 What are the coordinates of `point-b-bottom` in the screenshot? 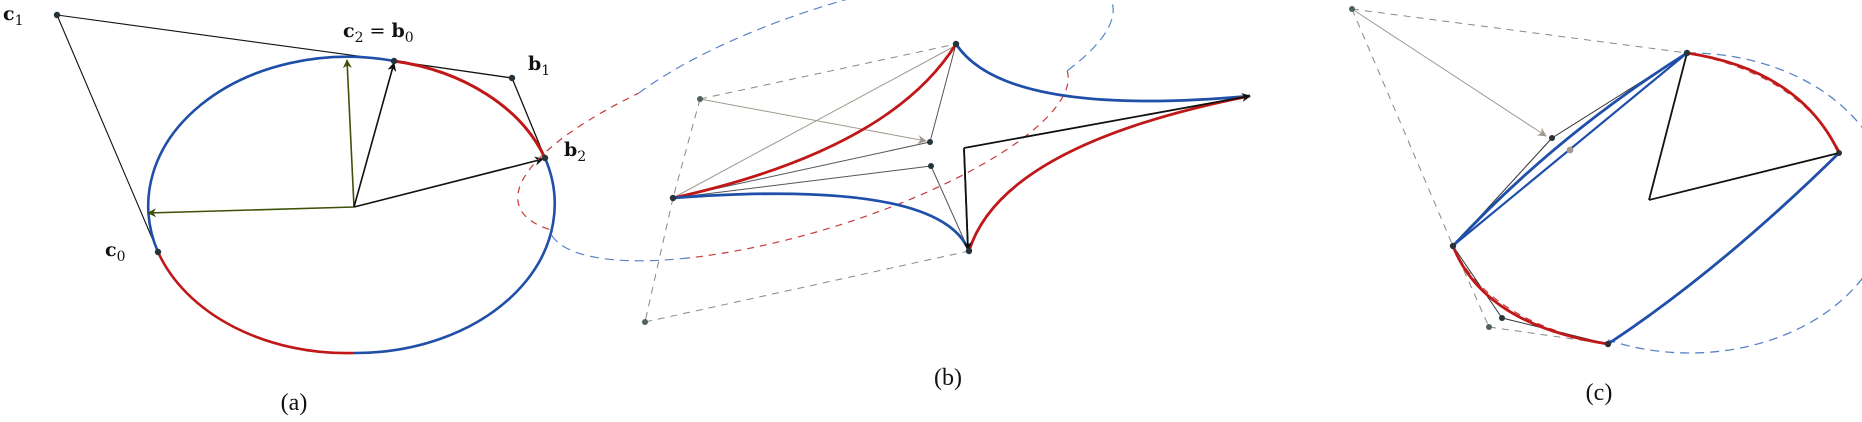 It's located at (969, 251).